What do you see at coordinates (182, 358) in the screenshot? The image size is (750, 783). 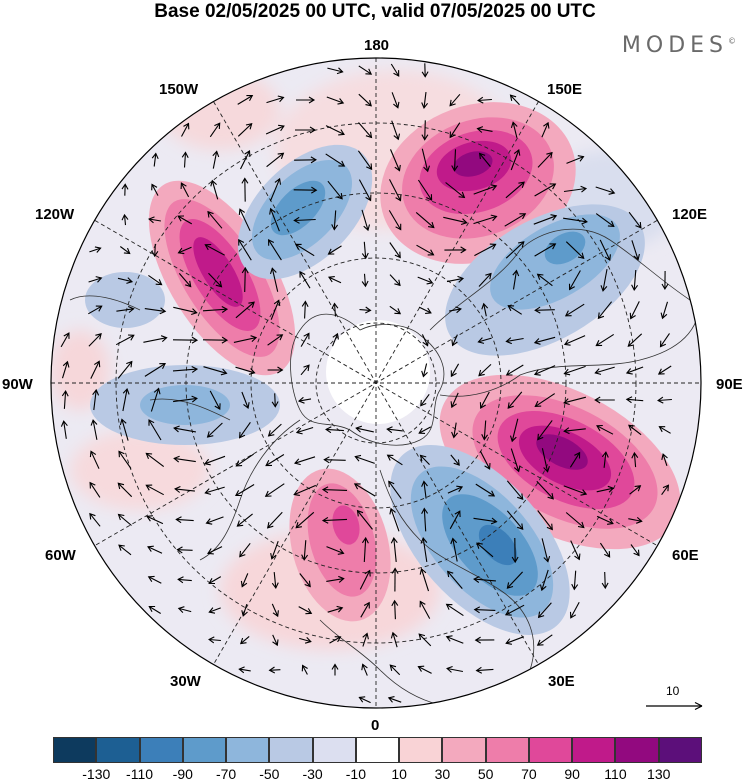 I see `anomaly-negative-90w` at bounding box center [182, 358].